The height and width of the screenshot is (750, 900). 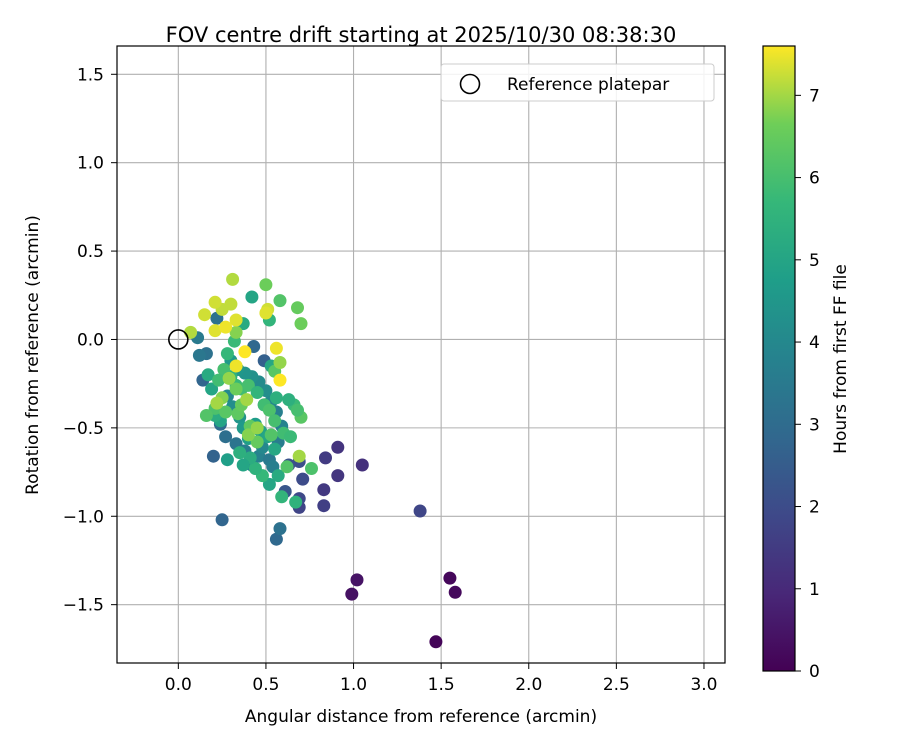 I want to click on colorbar-tick-label: 3, so click(x=814, y=425).